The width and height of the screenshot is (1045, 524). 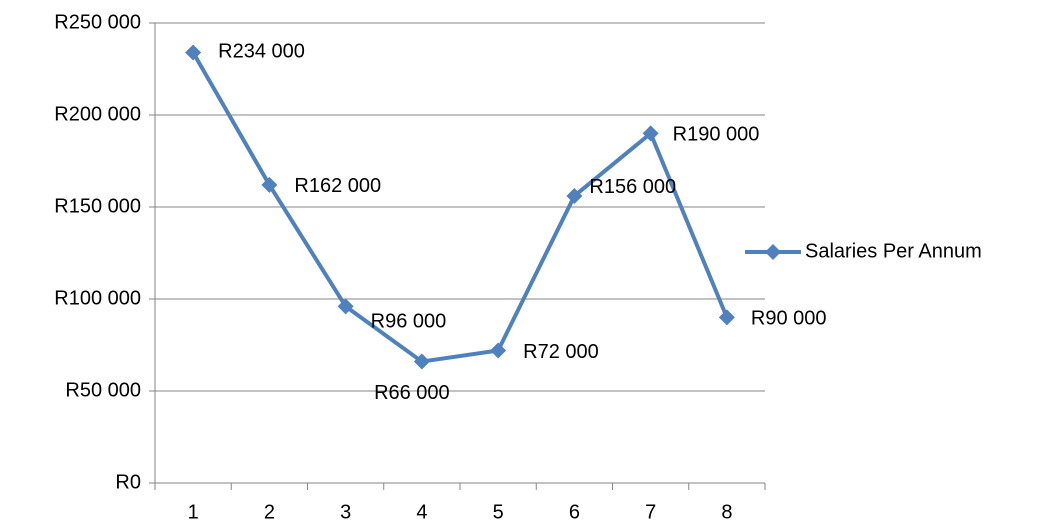 I want to click on data-label: R90 000, so click(x=789, y=319).